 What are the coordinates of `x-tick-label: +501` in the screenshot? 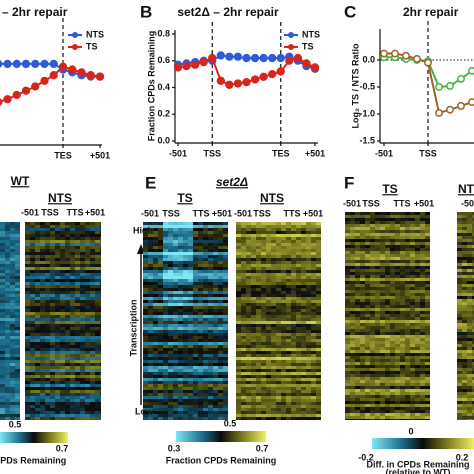 It's located at (315, 153).